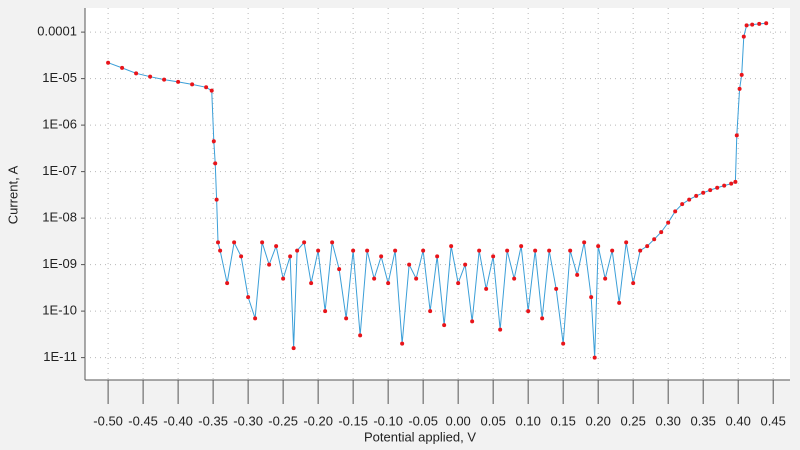 This screenshot has width=800, height=450. What do you see at coordinates (420, 436) in the screenshot?
I see `x-axis-label: Potential applied, V` at bounding box center [420, 436].